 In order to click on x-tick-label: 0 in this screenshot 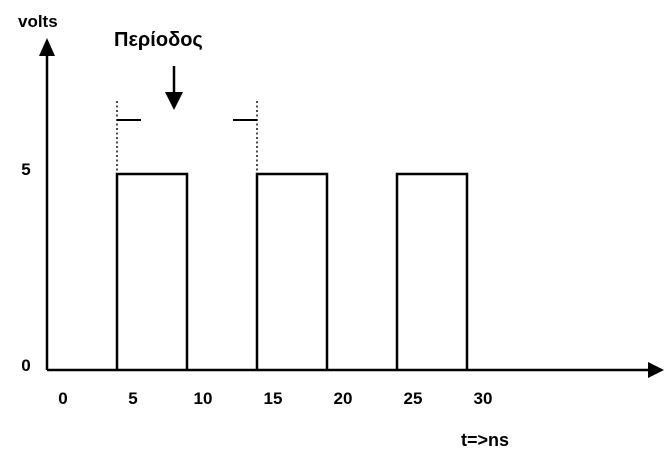, I will do `click(62, 398)`.